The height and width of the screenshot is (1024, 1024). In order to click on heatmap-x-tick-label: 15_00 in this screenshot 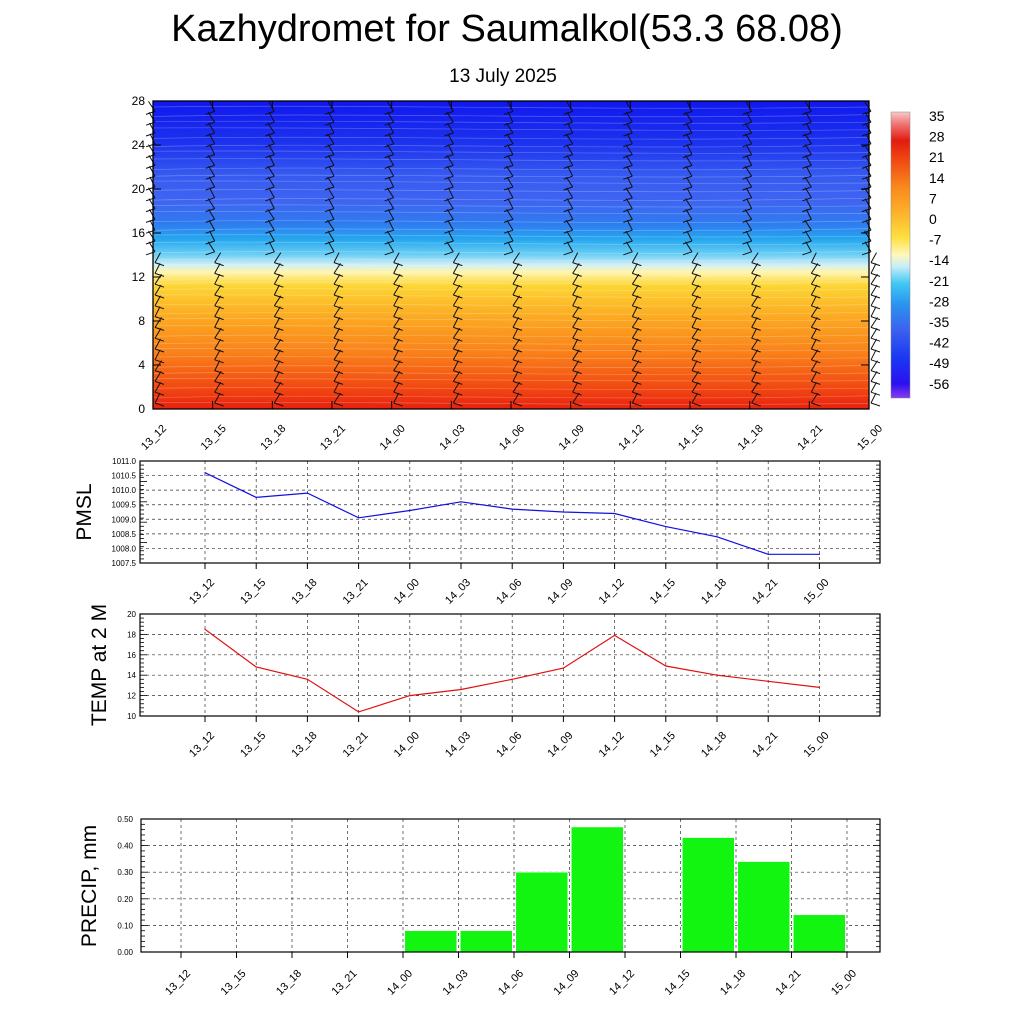, I will do `click(870, 438)`.